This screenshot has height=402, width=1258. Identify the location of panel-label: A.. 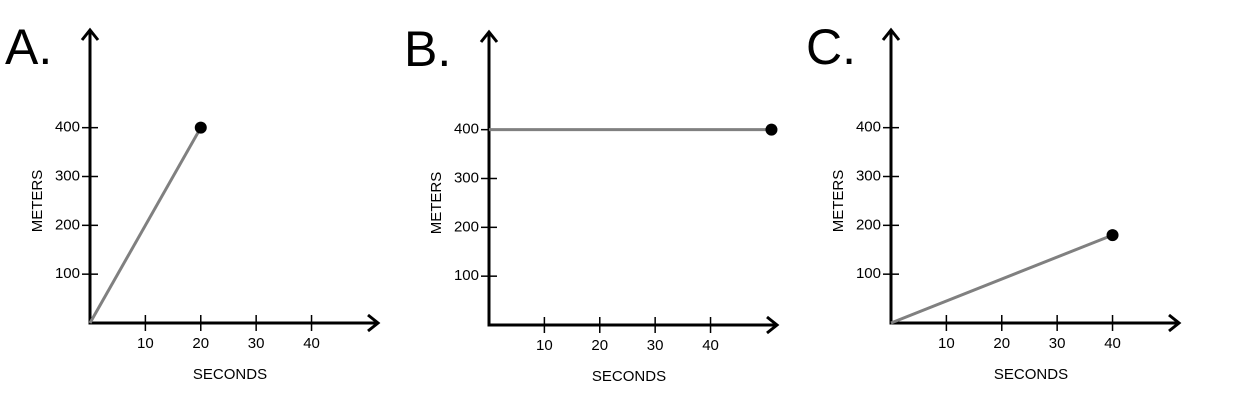
(28, 47).